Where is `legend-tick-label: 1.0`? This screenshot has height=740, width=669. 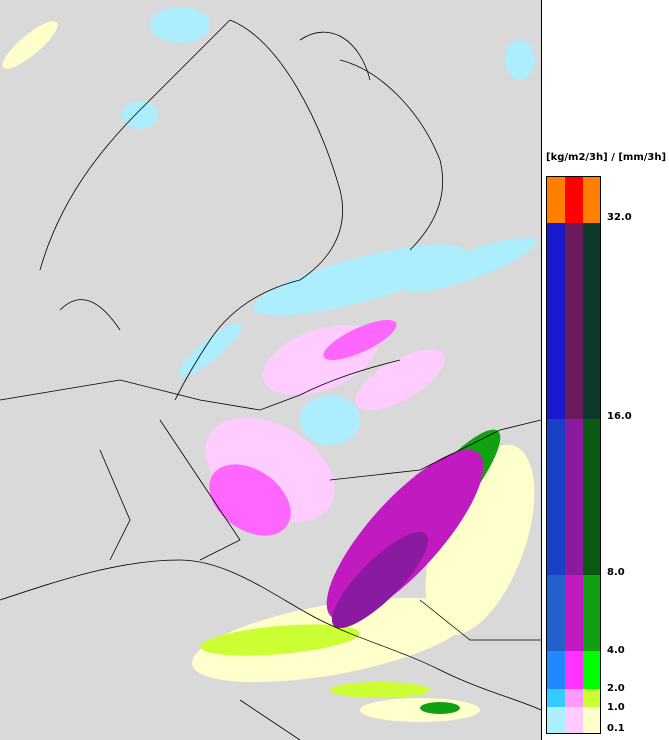 legend-tick-label: 1.0 is located at coordinates (616, 707).